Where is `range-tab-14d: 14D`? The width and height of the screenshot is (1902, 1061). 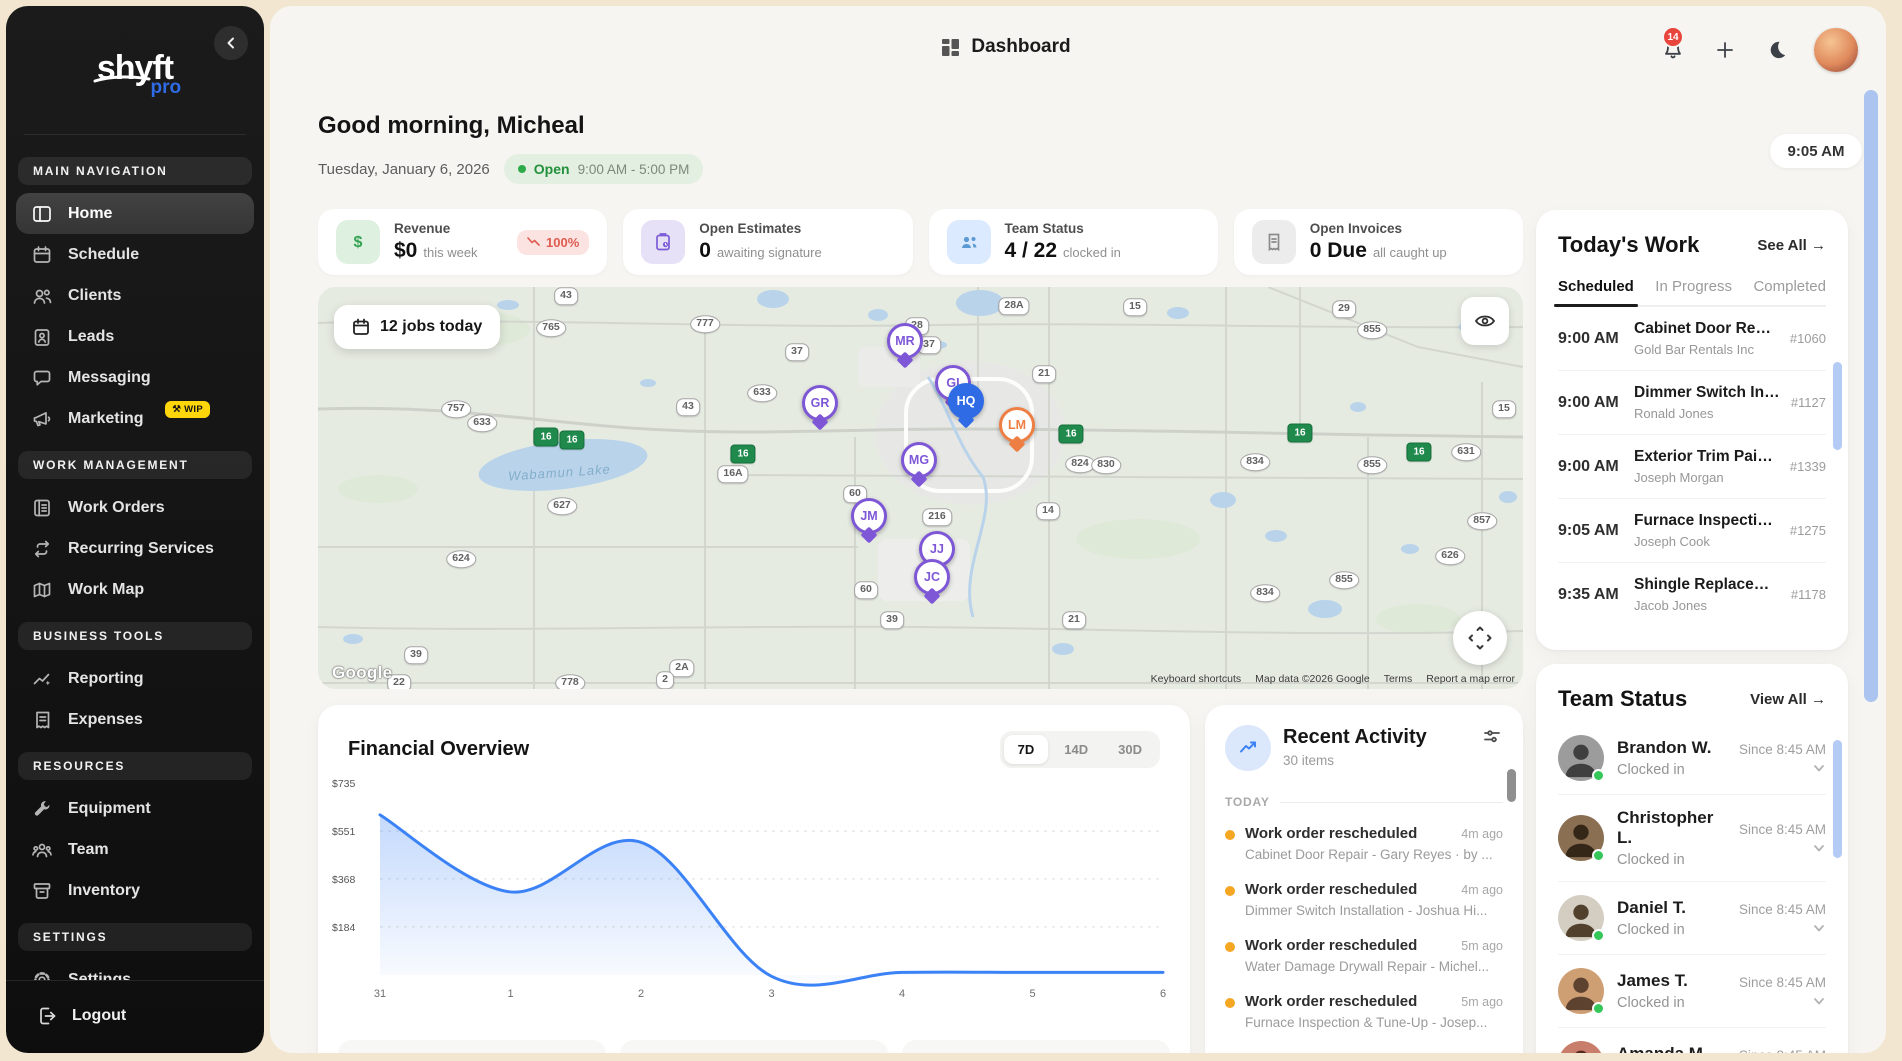
range-tab-14d: 14D is located at coordinates (1076, 749).